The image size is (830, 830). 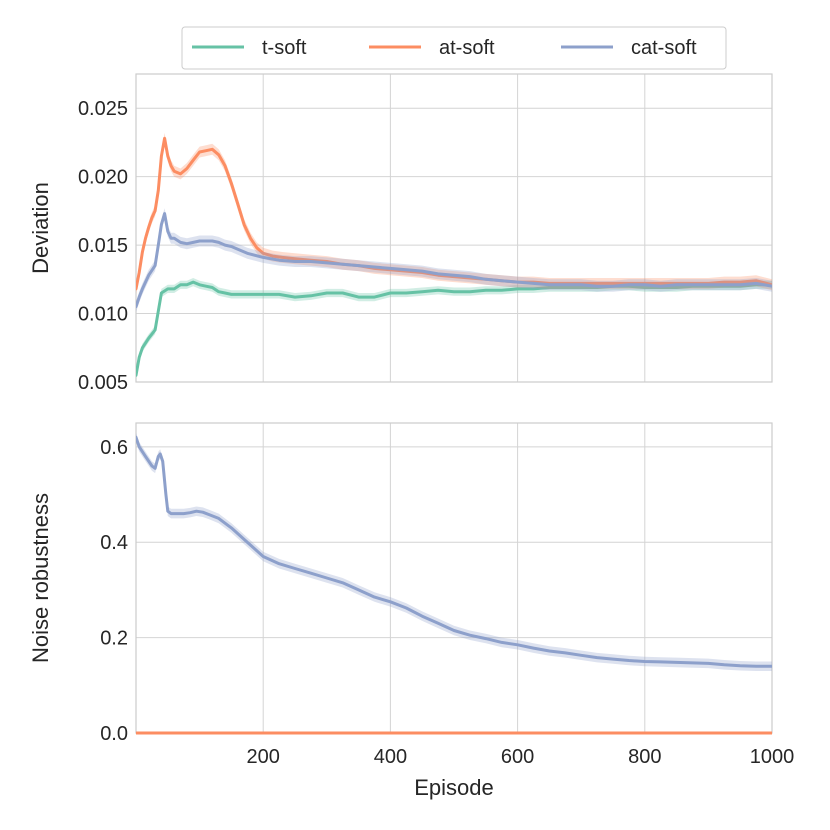 I want to click on deviation-ylabel: Deviation, so click(x=40, y=228).